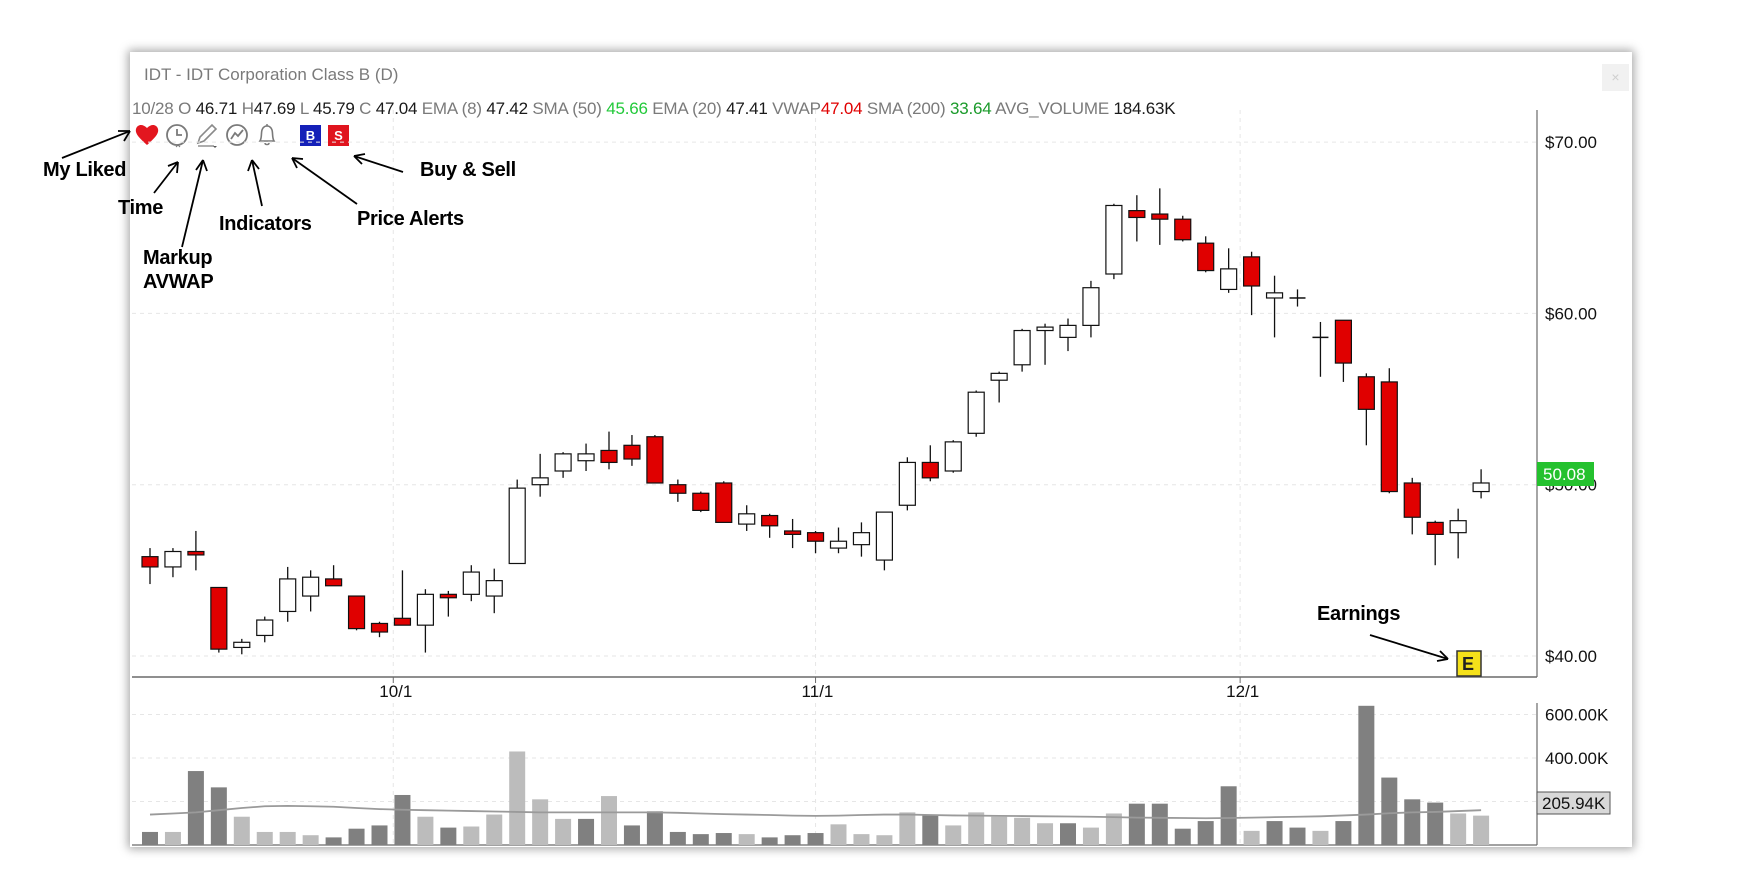 The width and height of the screenshot is (1754, 891). Describe the element at coordinates (141, 208) in the screenshot. I see `annotation-time: Time` at that location.